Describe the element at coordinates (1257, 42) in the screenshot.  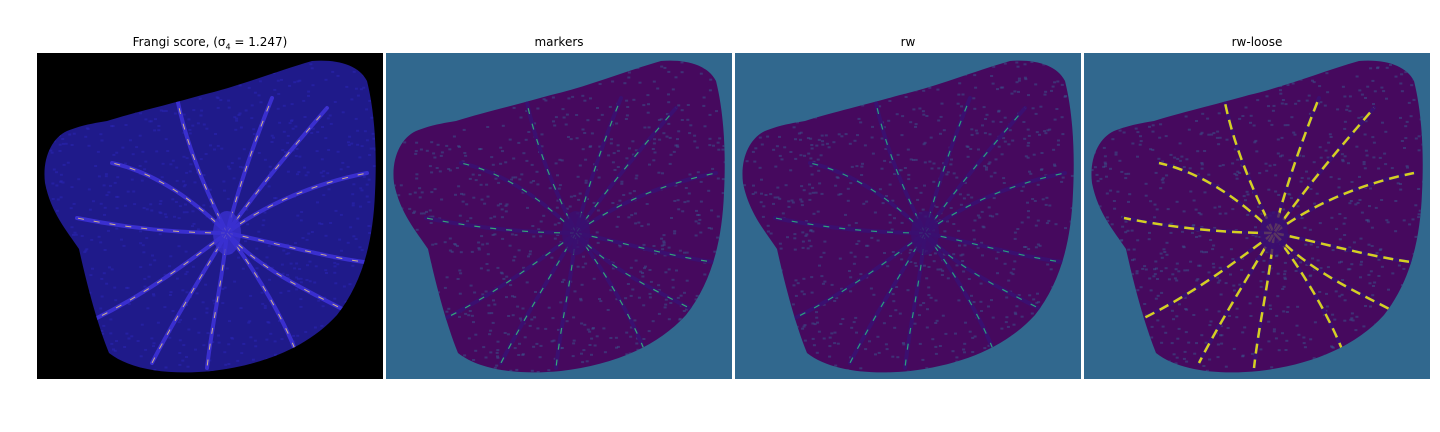
I see `panel-title-rw-loose: rw-loose` at that location.